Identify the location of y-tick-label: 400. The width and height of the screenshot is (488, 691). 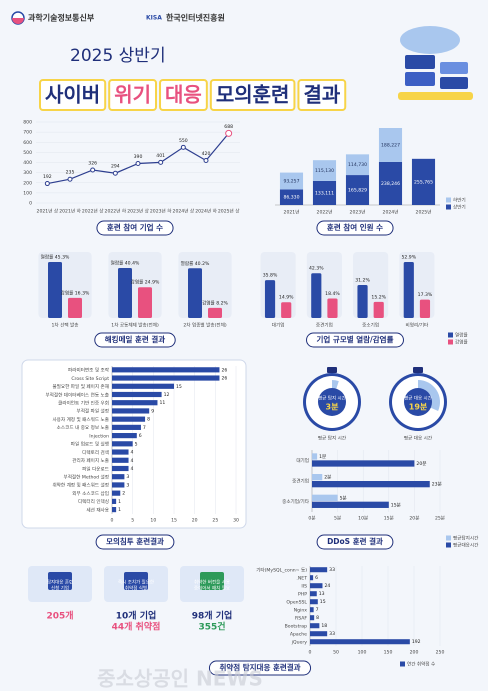
(27, 163).